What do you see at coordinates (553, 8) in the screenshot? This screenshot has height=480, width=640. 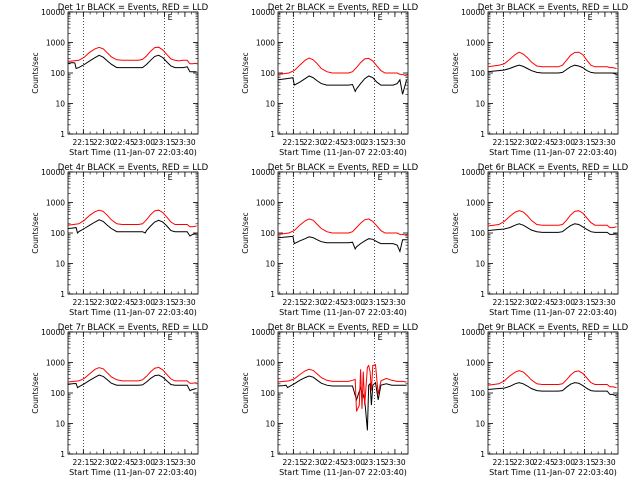 I see `chart-title: Det 3r BLACK = Events, RED = LLD` at bounding box center [553, 8].